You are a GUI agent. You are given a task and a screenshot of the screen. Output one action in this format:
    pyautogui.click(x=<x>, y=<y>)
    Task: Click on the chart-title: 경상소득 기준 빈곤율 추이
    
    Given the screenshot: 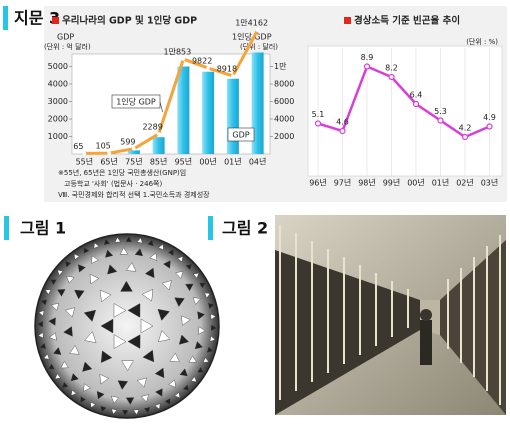 What is the action you would take?
    pyautogui.click(x=407, y=21)
    